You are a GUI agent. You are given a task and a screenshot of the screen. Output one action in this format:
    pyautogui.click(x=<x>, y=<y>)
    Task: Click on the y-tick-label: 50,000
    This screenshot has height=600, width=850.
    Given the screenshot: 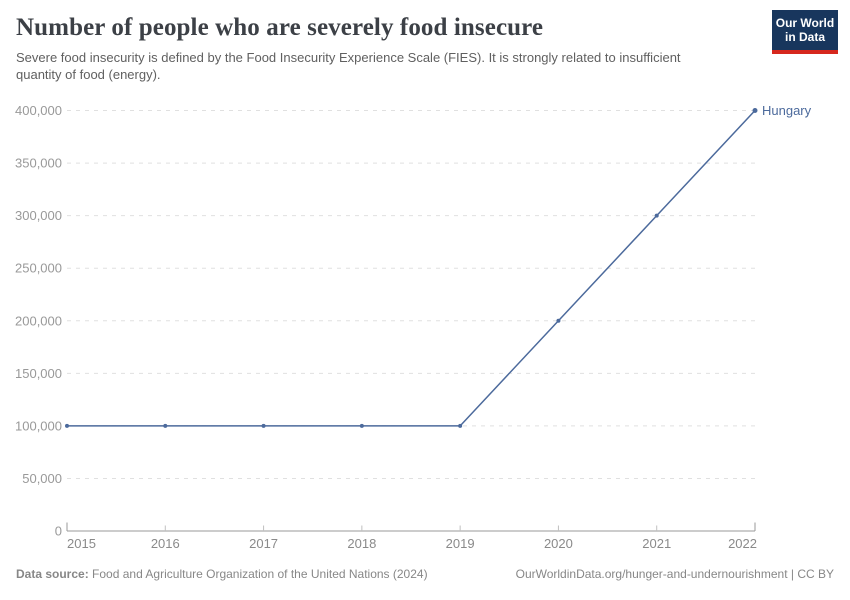 What is the action you would take?
    pyautogui.click(x=42, y=478)
    